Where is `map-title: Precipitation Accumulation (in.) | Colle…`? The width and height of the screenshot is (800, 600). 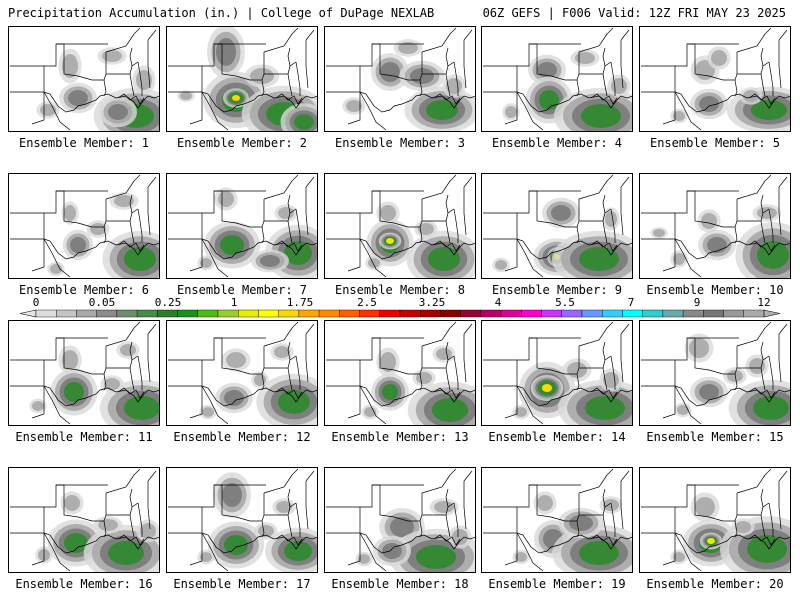
map-title: Precipitation Accumulation (in.) | Colle… is located at coordinates (221, 13).